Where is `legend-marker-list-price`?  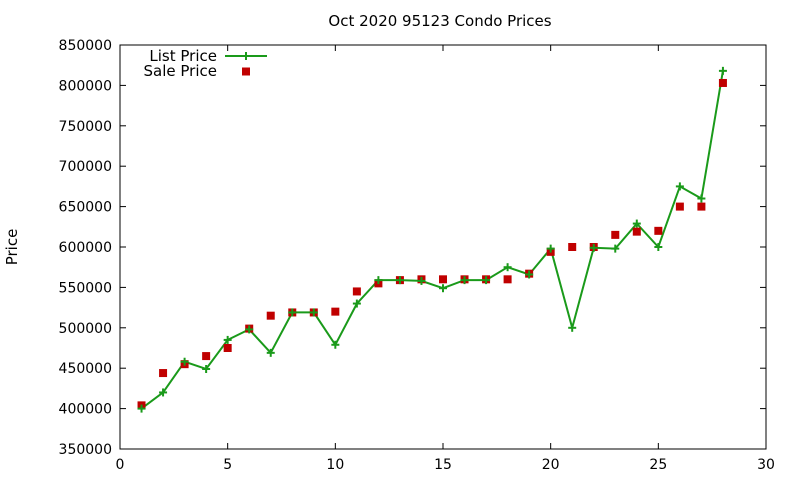
legend-marker-list-price is located at coordinates (246, 56).